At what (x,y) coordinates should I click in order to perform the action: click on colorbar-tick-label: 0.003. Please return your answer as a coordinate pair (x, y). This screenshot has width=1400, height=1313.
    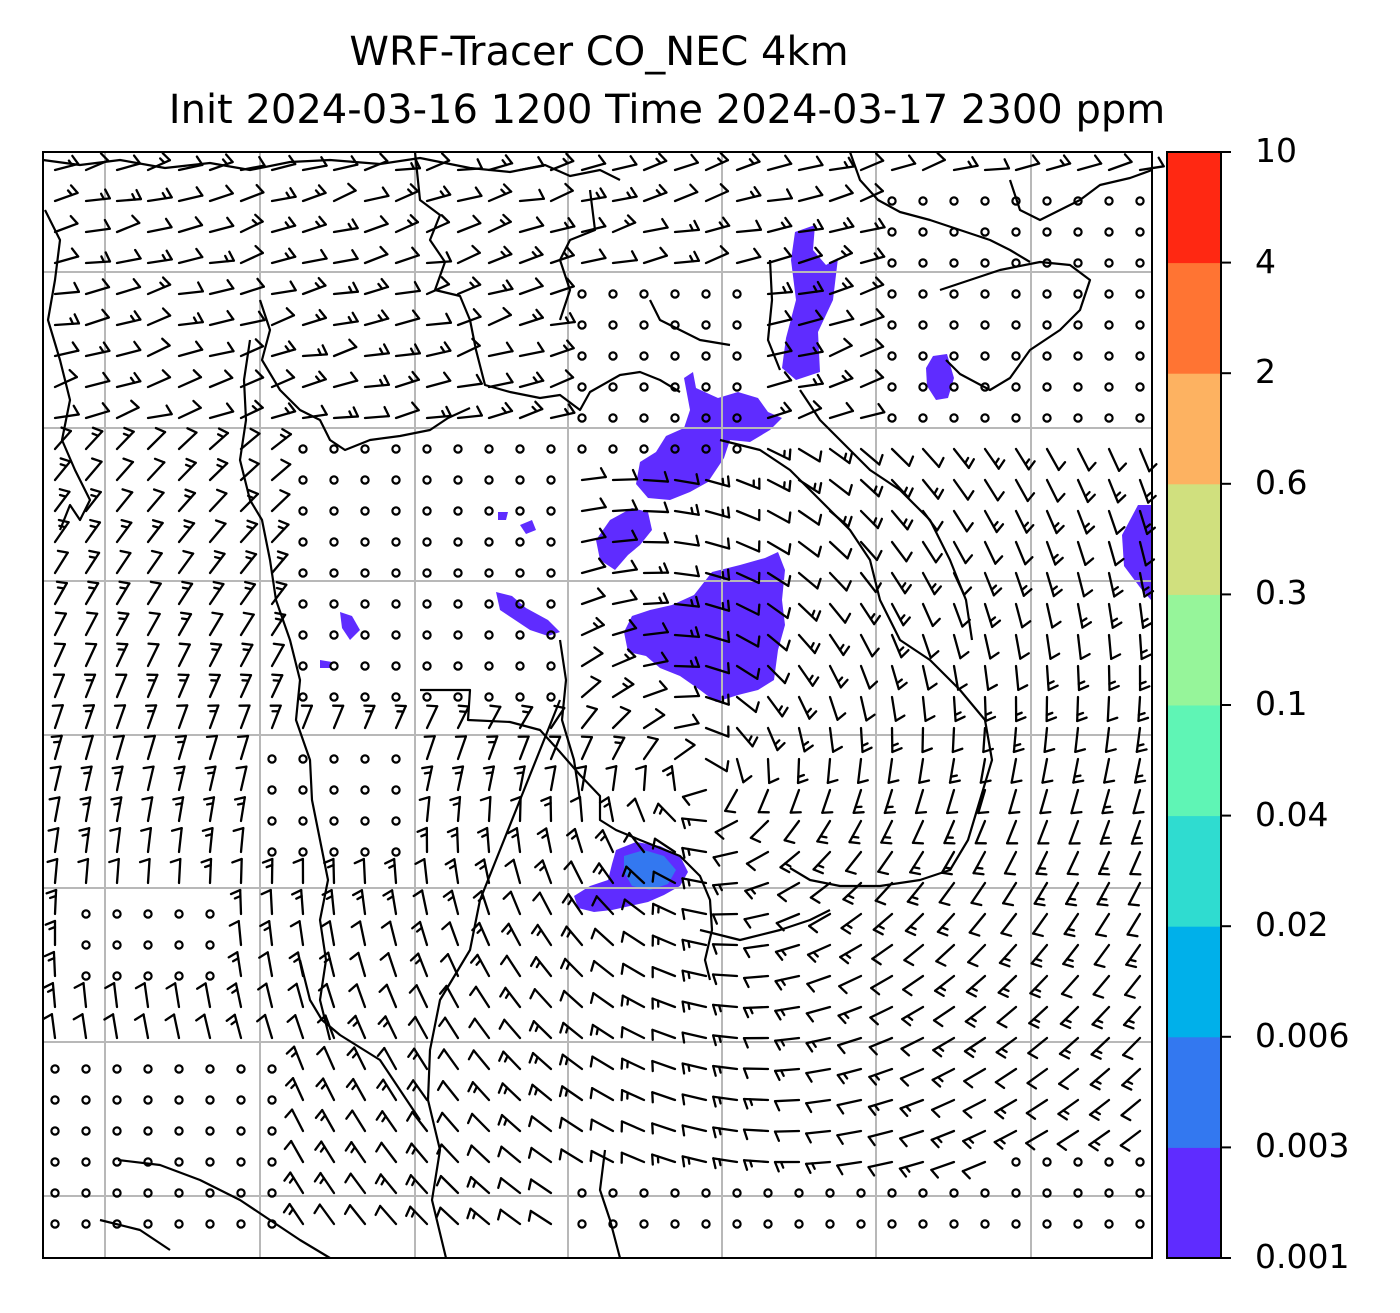
    Looking at the image, I should click on (1302, 1146).